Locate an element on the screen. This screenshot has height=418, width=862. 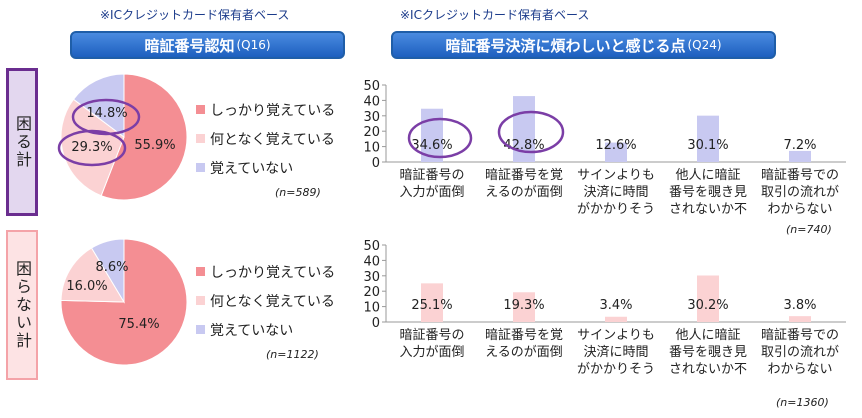
bar-bottom-bar-value-4: 3.8% is located at coordinates (799, 305).